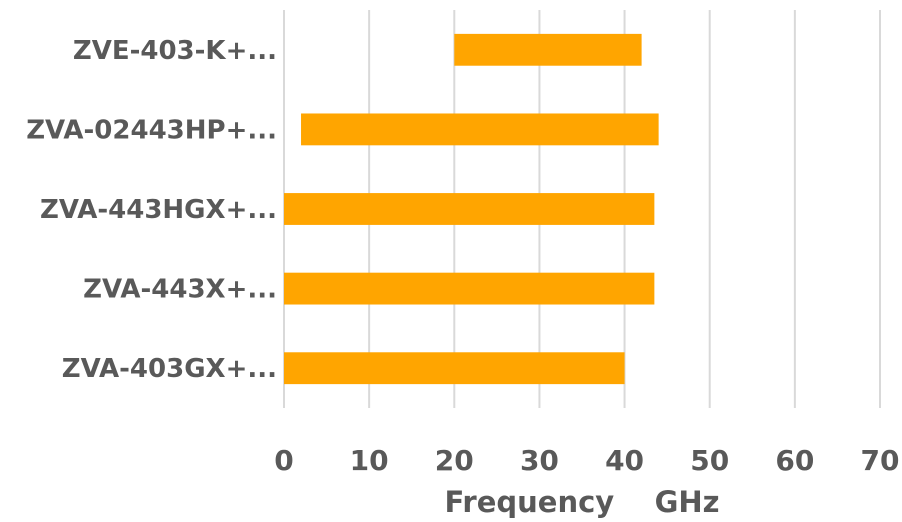 Image resolution: width=902 pixels, height=522 pixels. Describe the element at coordinates (709, 460) in the screenshot. I see `x-tick-label: 50` at that location.